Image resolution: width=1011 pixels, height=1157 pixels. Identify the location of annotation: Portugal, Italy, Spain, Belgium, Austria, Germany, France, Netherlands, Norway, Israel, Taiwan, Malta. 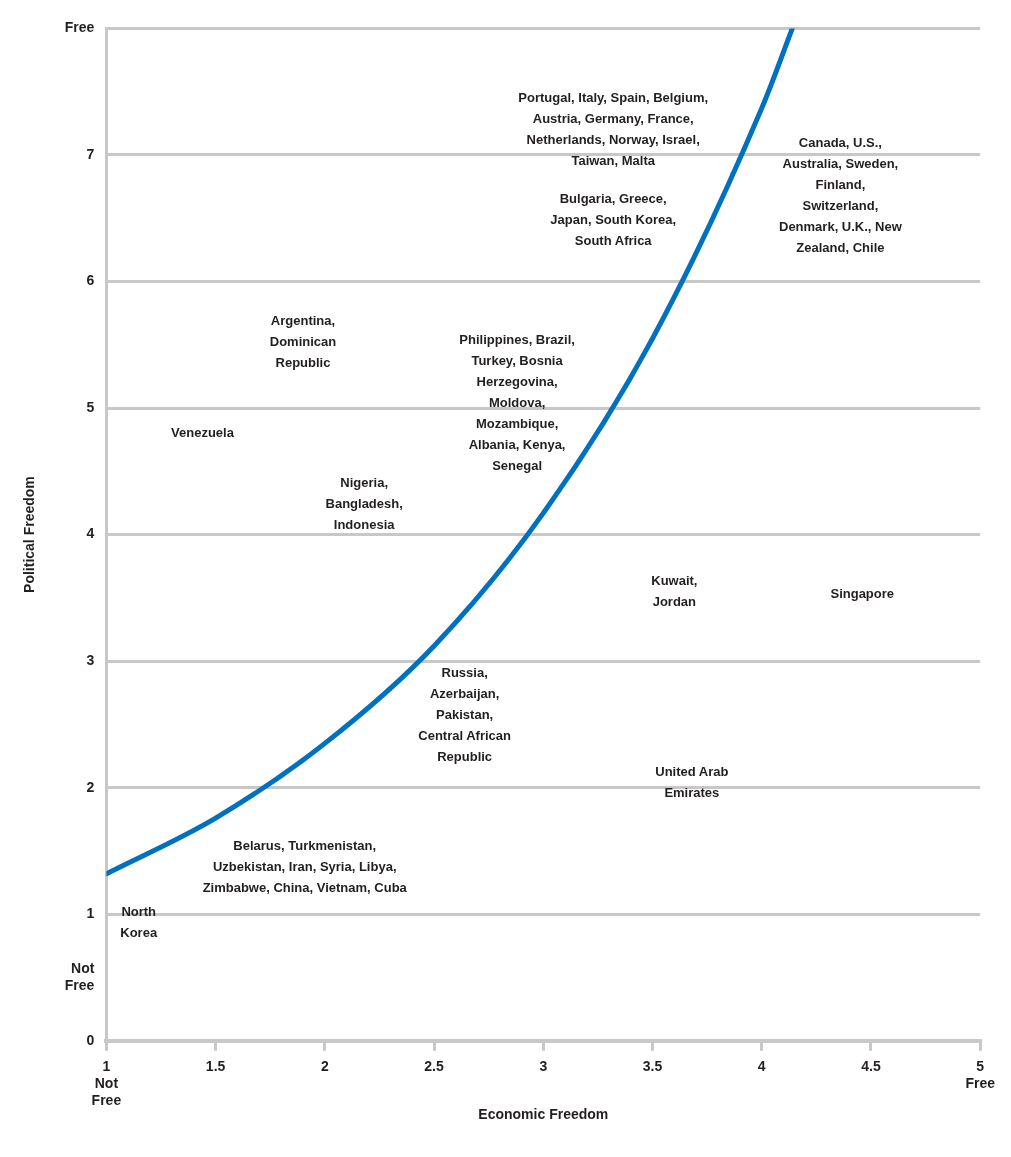
(613, 128).